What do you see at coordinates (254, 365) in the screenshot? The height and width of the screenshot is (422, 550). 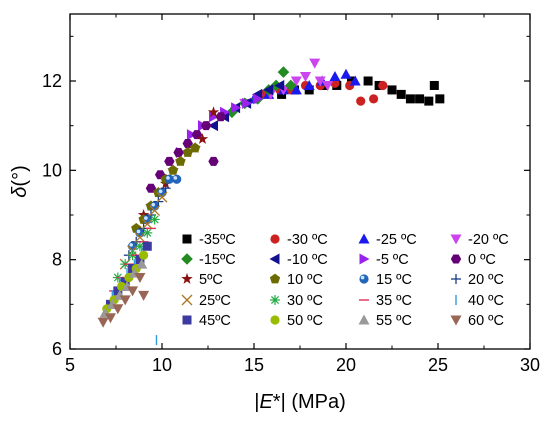 I see `x-tick-label-2: 15` at bounding box center [254, 365].